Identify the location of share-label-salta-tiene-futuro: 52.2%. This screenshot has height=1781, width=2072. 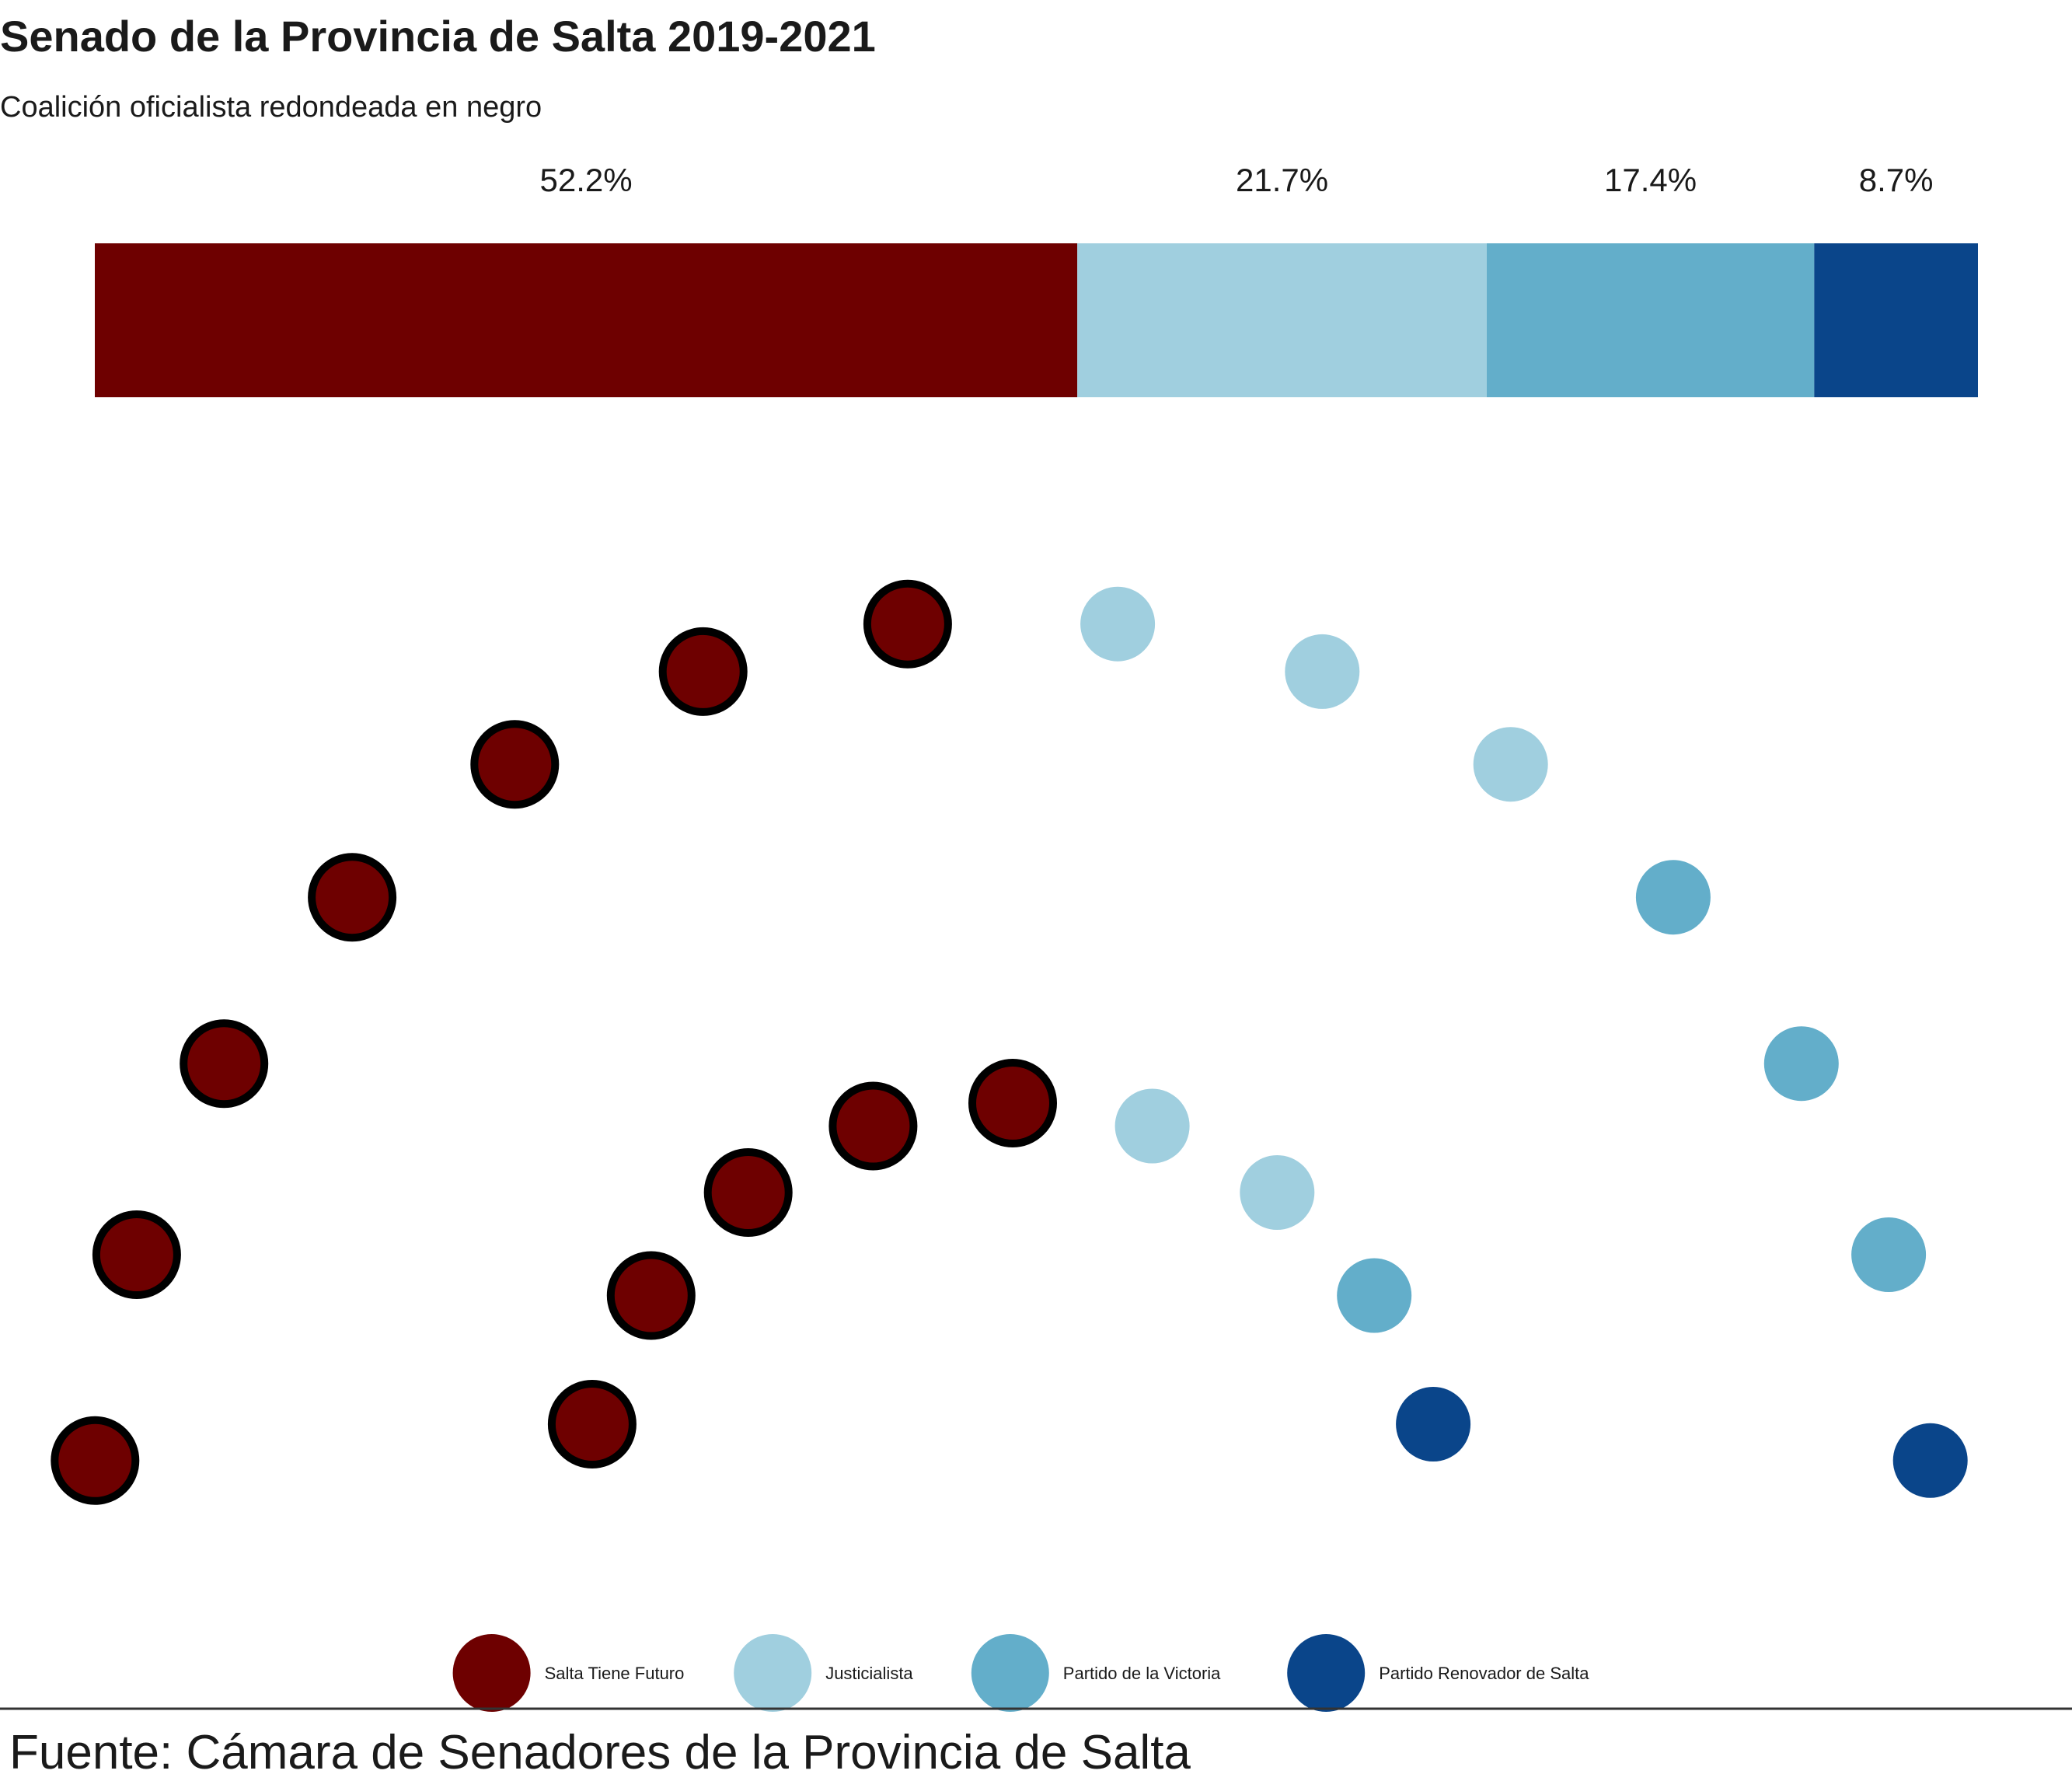
(586, 180).